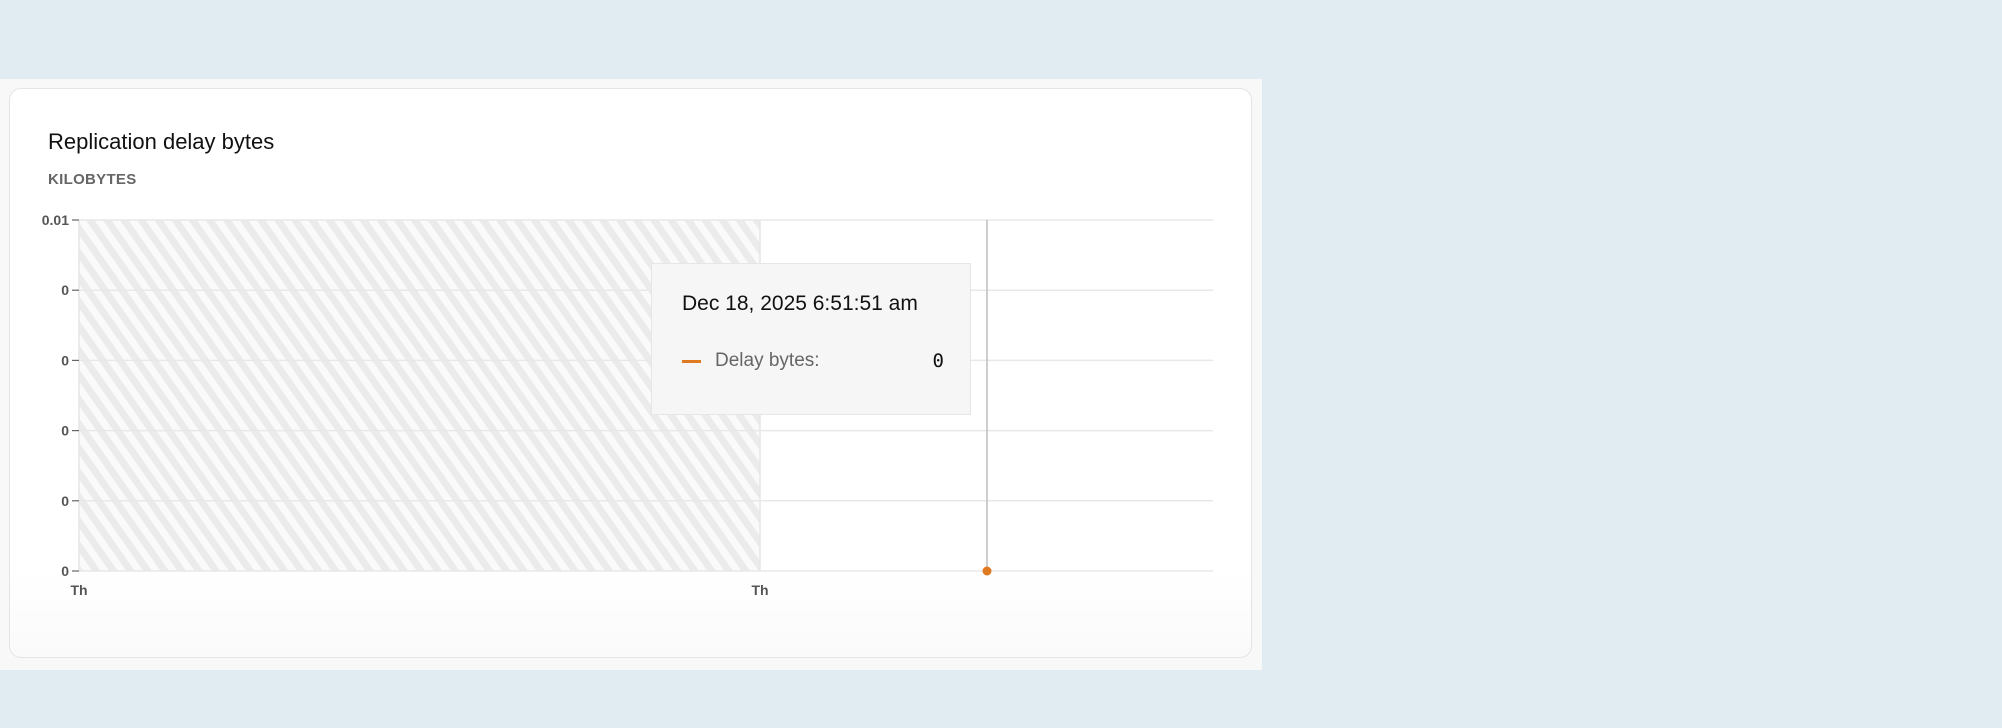 The height and width of the screenshot is (728, 2002). I want to click on chart-title: Replication delay bytes, so click(161, 141).